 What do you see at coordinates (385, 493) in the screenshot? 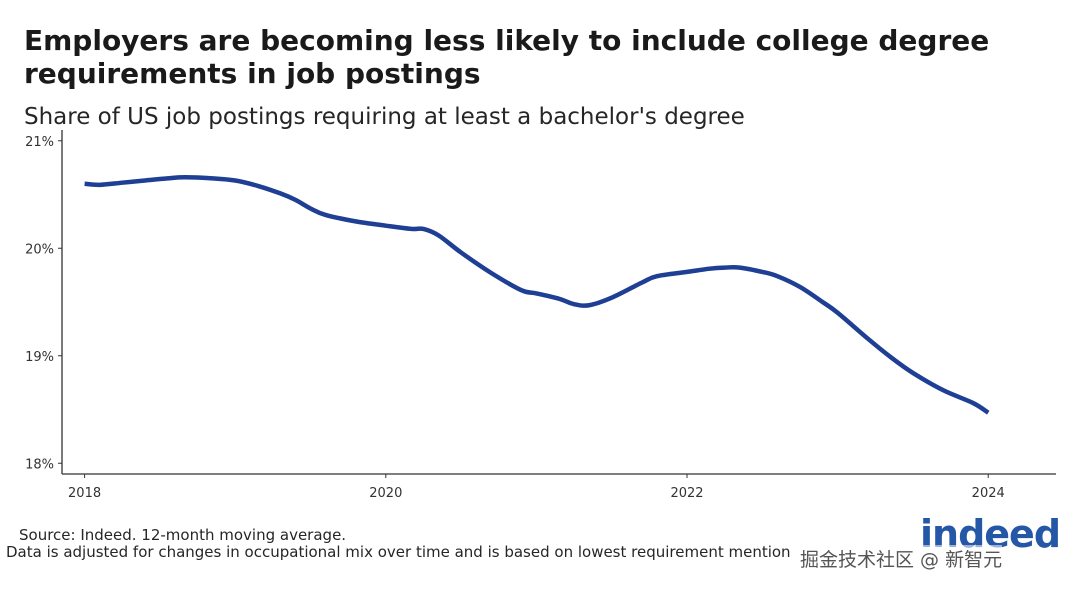
I see `x-tick-label: 2020` at bounding box center [385, 493].